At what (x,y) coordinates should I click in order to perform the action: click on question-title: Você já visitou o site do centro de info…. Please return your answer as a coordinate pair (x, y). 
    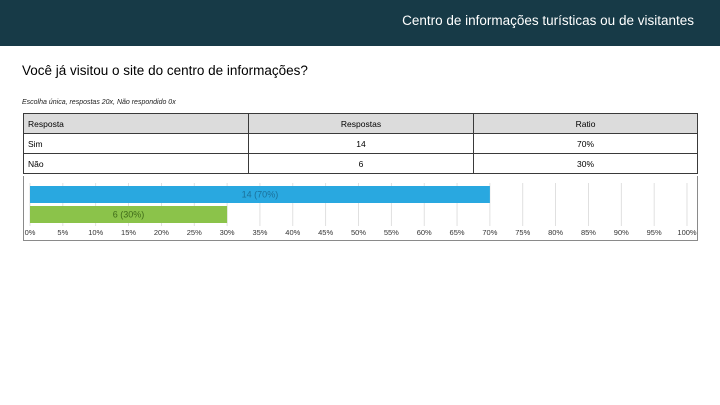
    Looking at the image, I should click on (165, 70).